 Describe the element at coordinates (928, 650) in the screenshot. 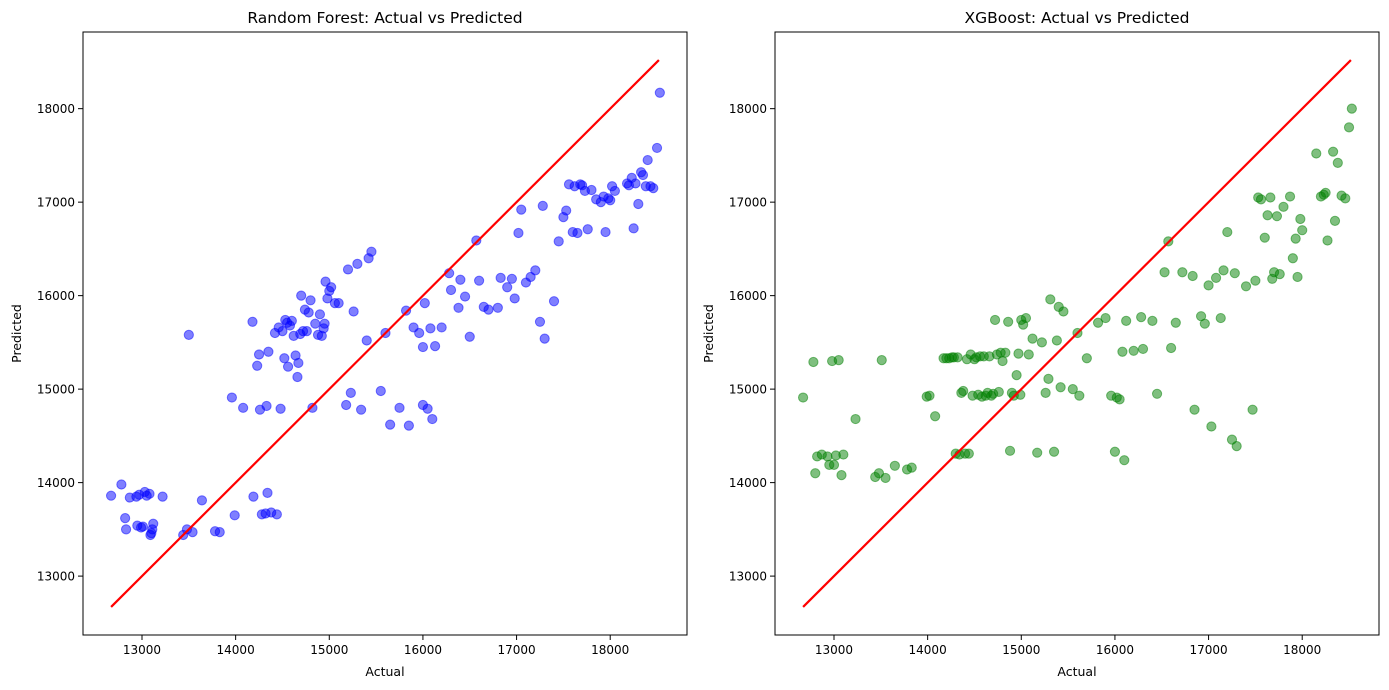

I see `x-tick-label: 14000` at that location.